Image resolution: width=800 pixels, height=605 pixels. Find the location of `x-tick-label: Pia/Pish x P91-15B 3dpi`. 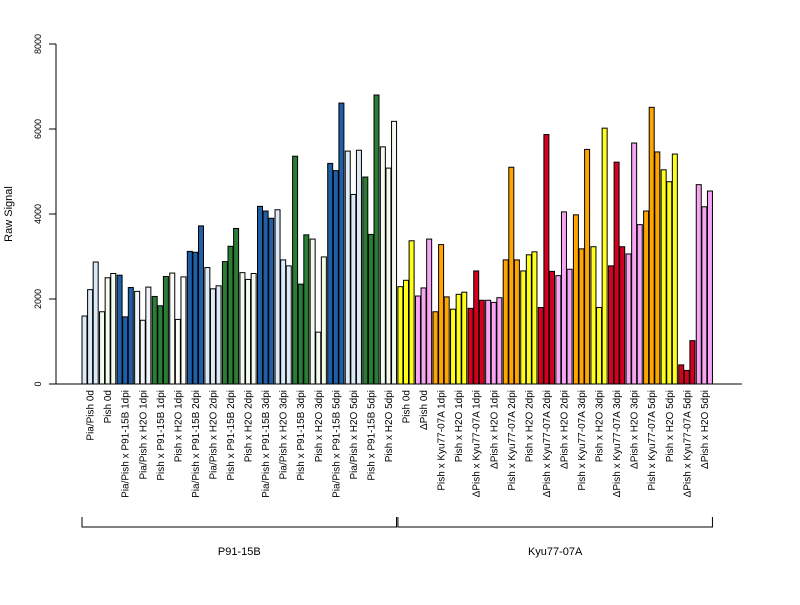

x-tick-label: Pia/Pish x P91-15B 3dpi is located at coordinates (266, 444).